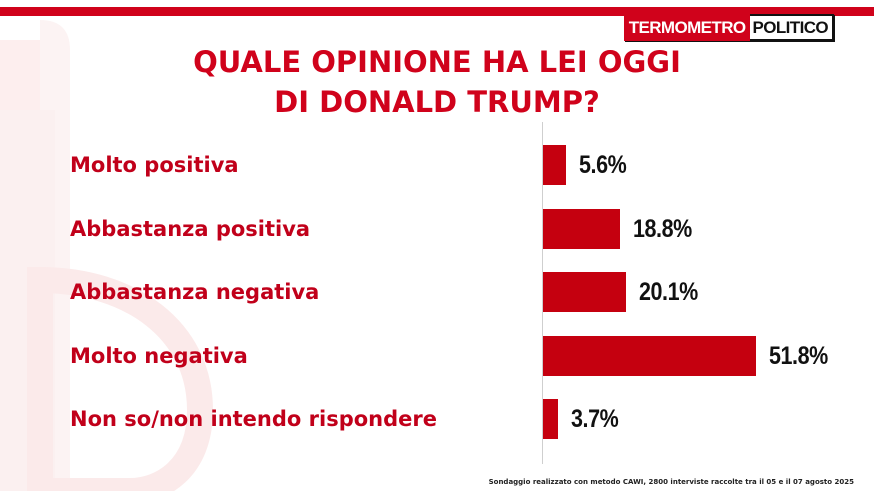 This screenshot has height=491, width=874. Describe the element at coordinates (668, 292) in the screenshot. I see `value-label: 20.1%` at that location.